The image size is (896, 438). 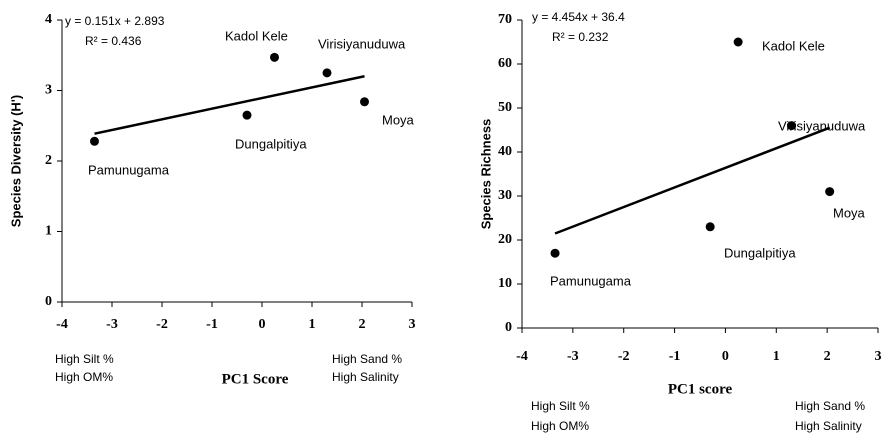 I want to click on r-squared: R² = 0.436, so click(x=113, y=41).